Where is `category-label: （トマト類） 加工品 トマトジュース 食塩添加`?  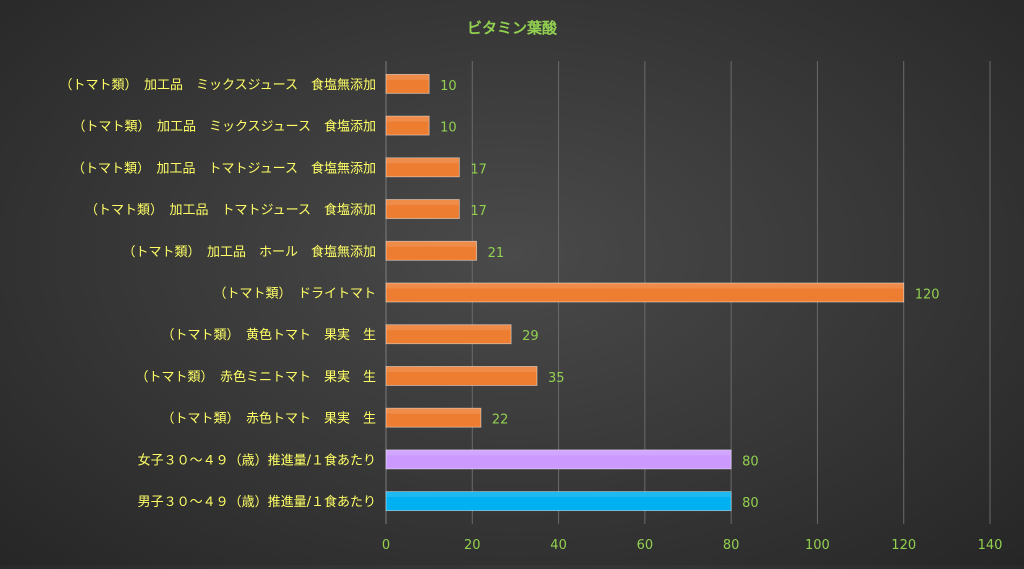 category-label: （トマト類） 加工品 トマトジュース 食塩添加 is located at coordinates (230, 210).